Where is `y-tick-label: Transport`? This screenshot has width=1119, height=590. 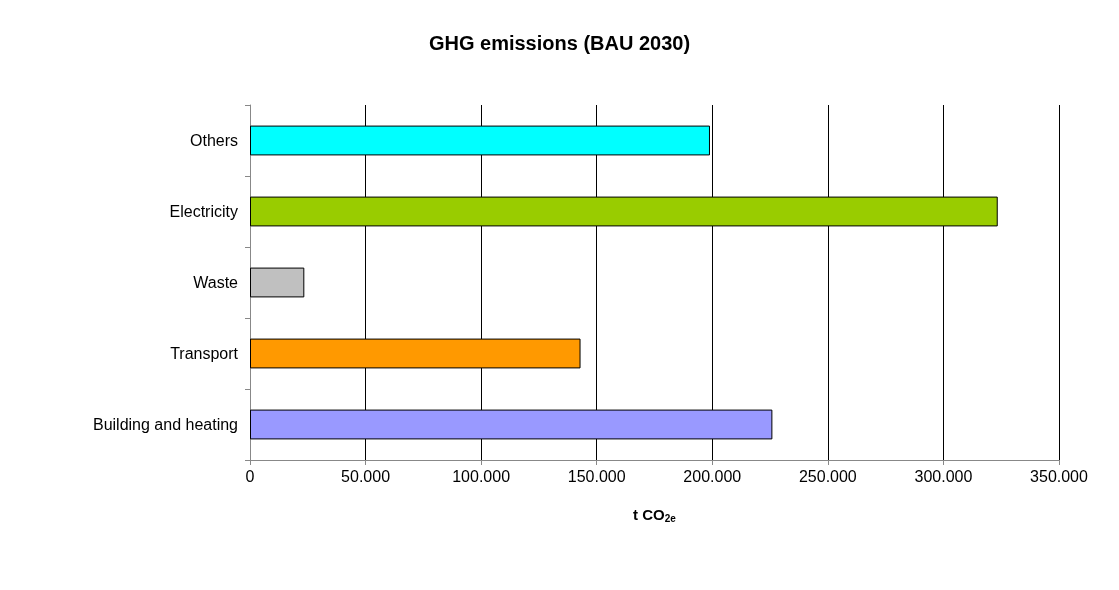 y-tick-label: Transport is located at coordinates (204, 353).